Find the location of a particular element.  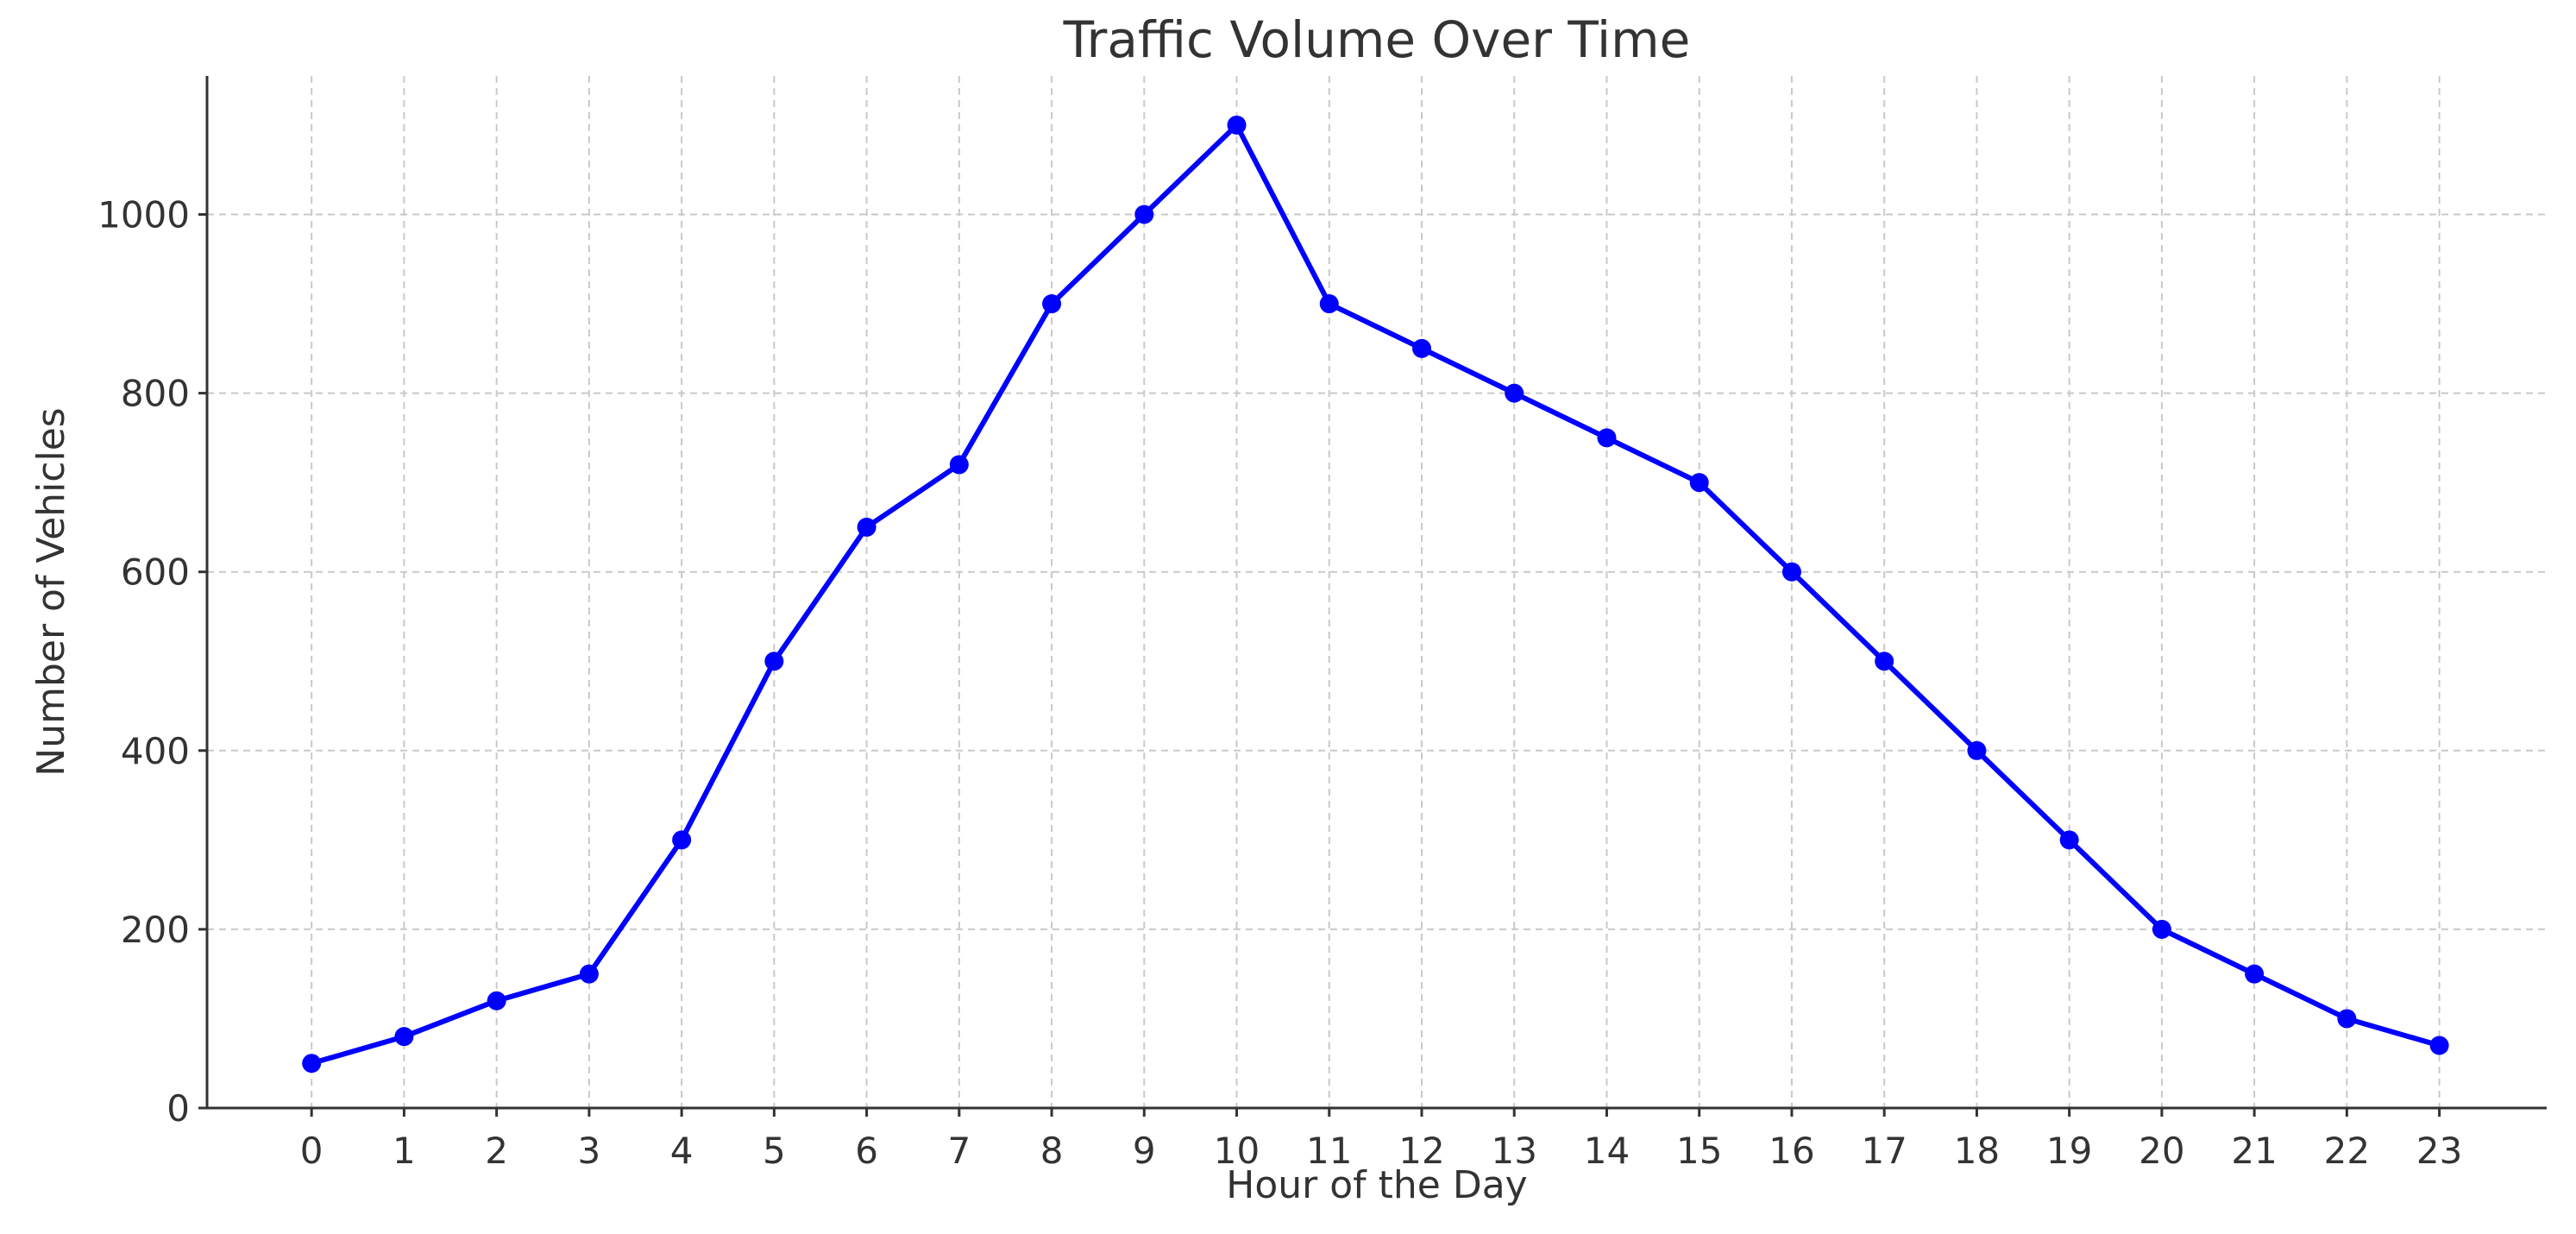

x-tick-label: 22 is located at coordinates (2347, 1151).